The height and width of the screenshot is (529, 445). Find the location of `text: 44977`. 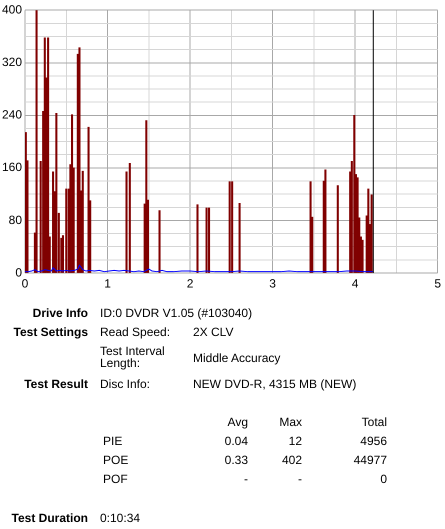

text: 44977 is located at coordinates (370, 460).